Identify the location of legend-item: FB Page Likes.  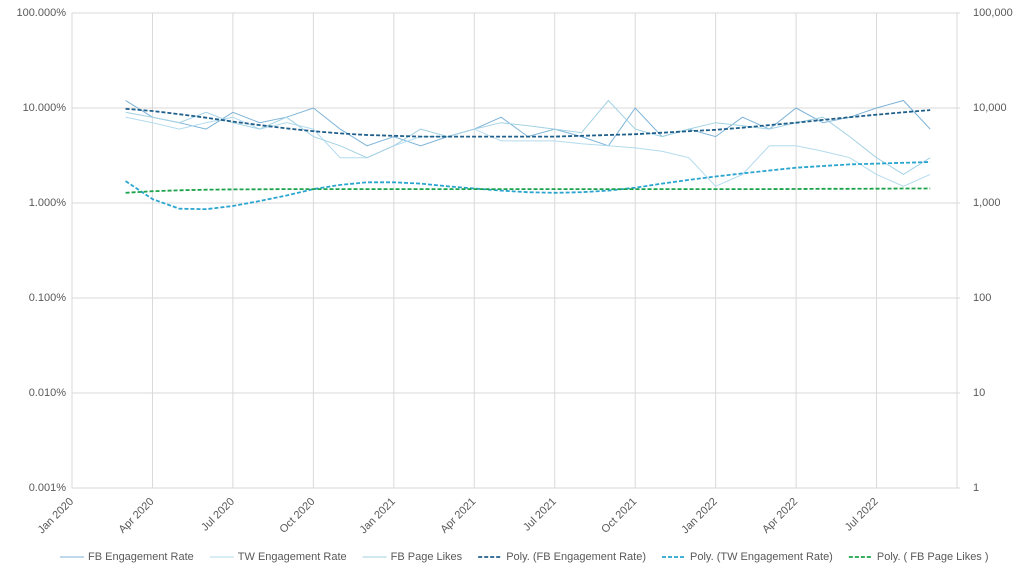
(412, 557).